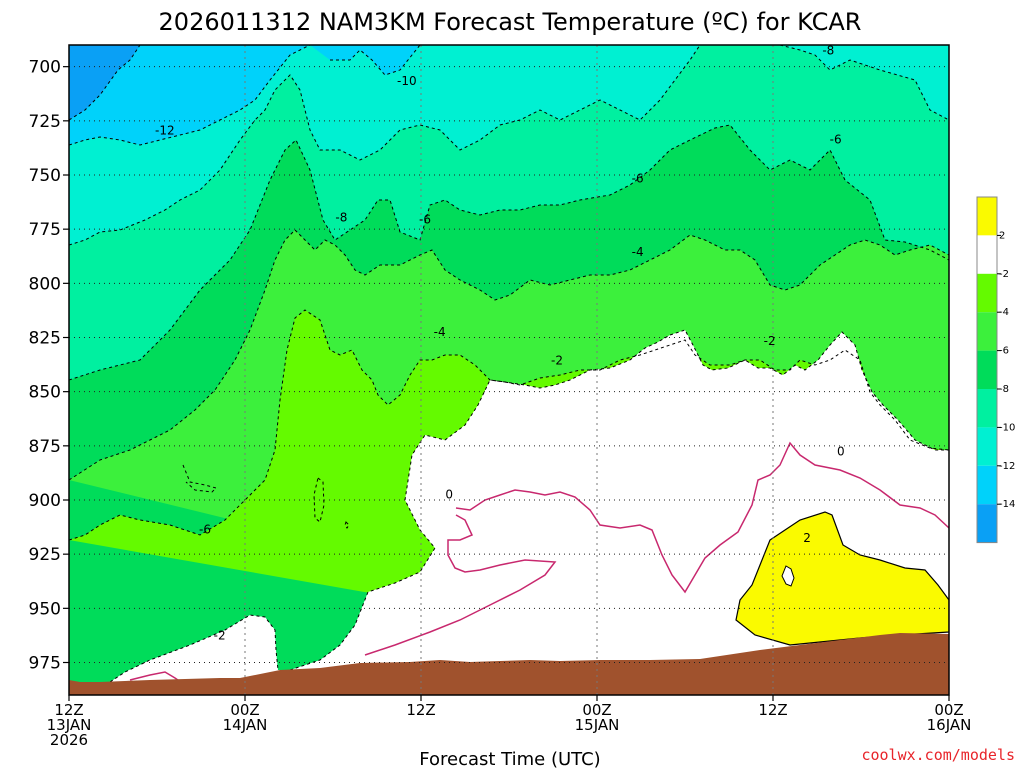 Image resolution: width=1024 pixels, height=768 pixels. I want to click on legend-label: -2, so click(1004, 274).